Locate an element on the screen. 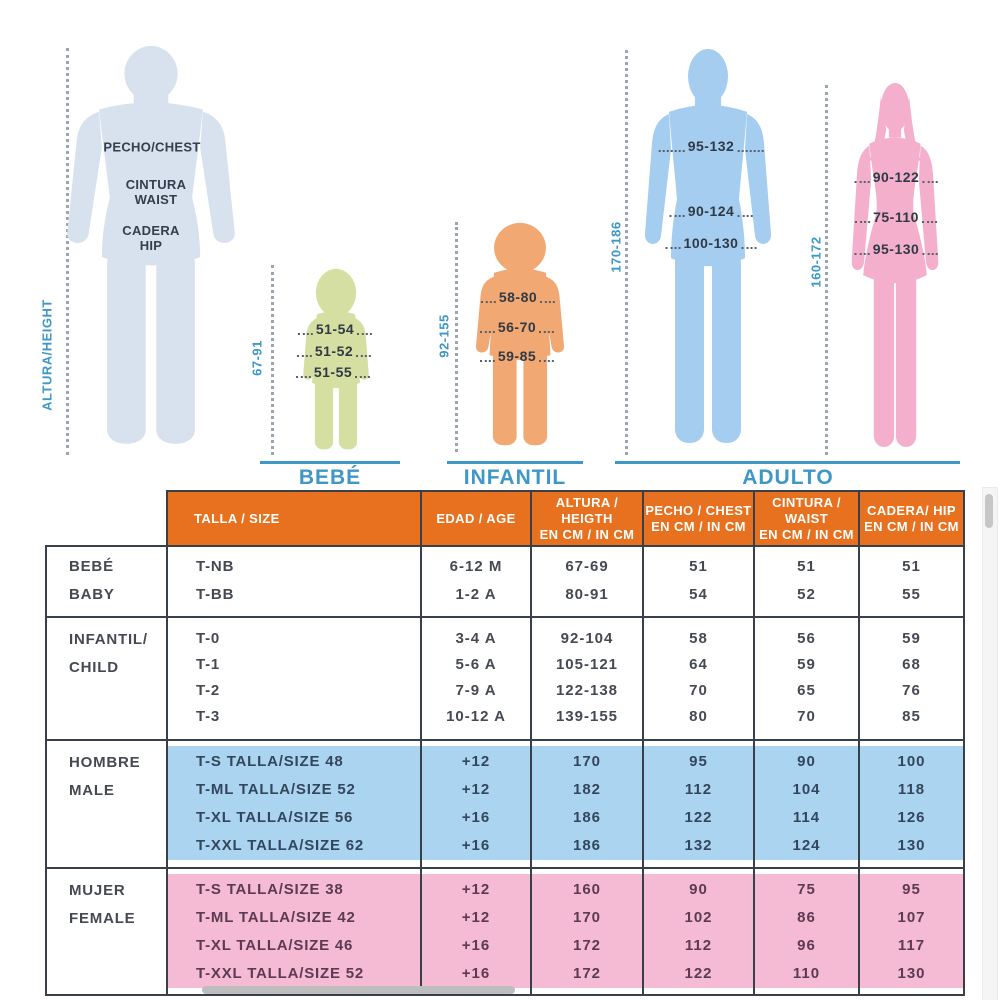 This screenshot has height=1000, width=1000. header-edad-age: EDAD / AGE is located at coordinates (476, 518).